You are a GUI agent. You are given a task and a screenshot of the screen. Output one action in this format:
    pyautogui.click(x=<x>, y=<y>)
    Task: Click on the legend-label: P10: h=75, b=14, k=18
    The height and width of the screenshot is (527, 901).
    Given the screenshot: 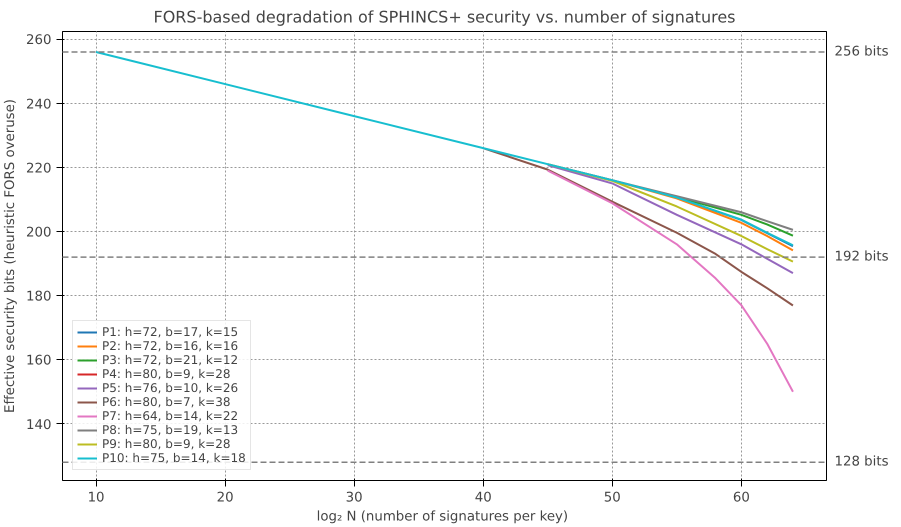 What is the action you would take?
    pyautogui.click(x=174, y=458)
    